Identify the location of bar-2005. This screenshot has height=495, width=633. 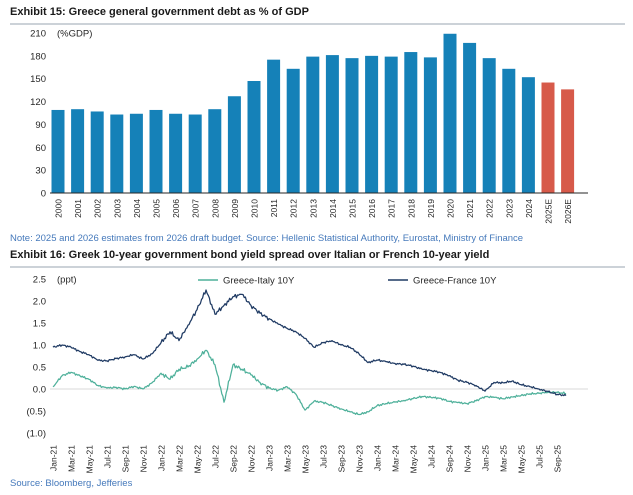
(156, 151).